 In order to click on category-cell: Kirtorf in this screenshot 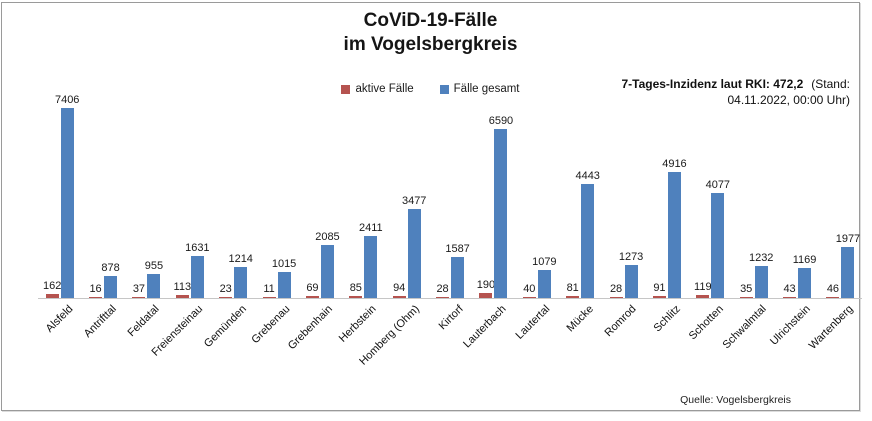, I will do `click(449, 333)`.